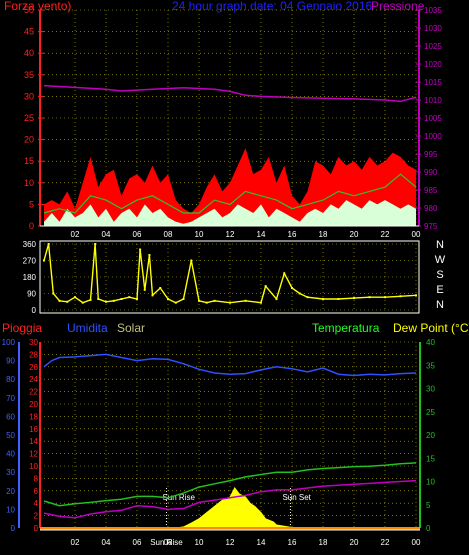 Image resolution: width=469 pixels, height=555 pixels. I want to click on humidity-line, so click(230, 365).